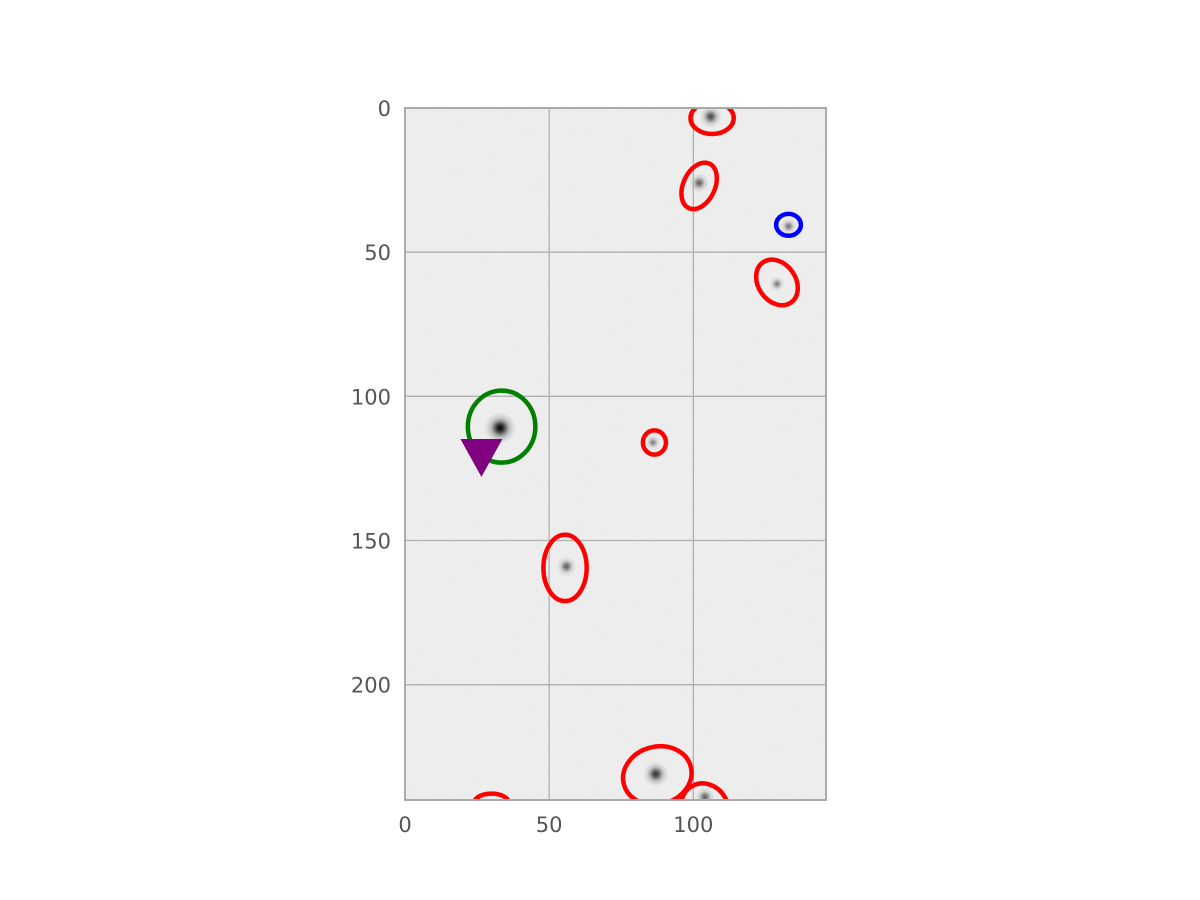  Describe the element at coordinates (693, 825) in the screenshot. I see `x-tick-label-100: 100` at that location.